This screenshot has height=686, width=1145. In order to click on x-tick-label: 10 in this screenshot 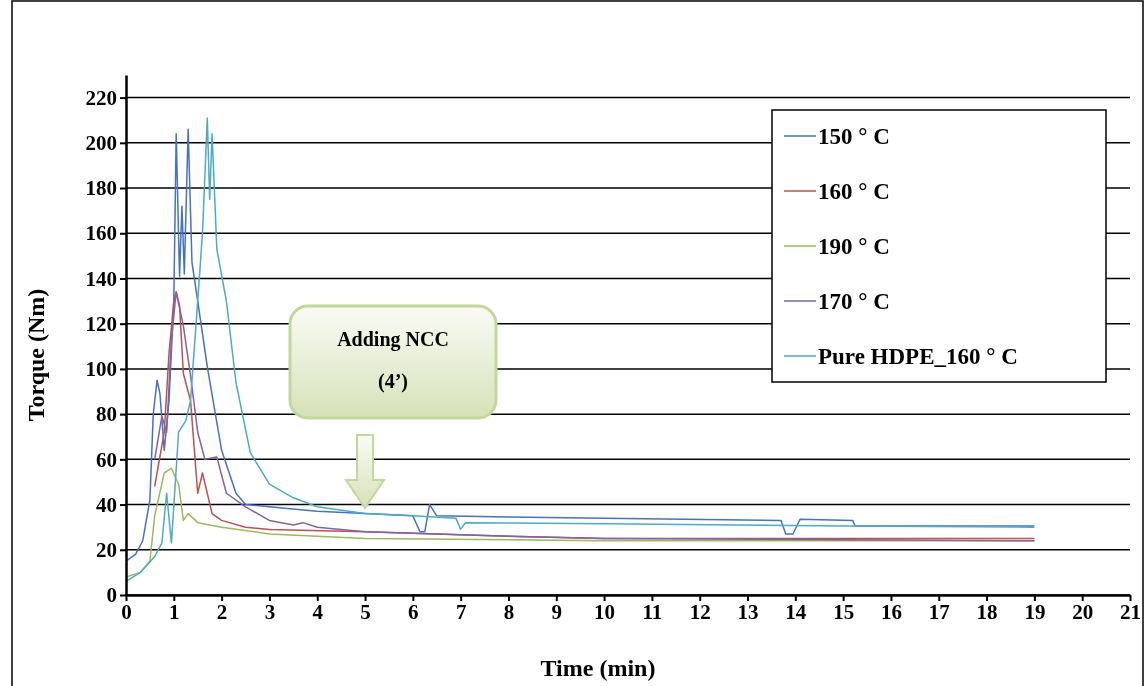, I will do `click(605, 611)`.